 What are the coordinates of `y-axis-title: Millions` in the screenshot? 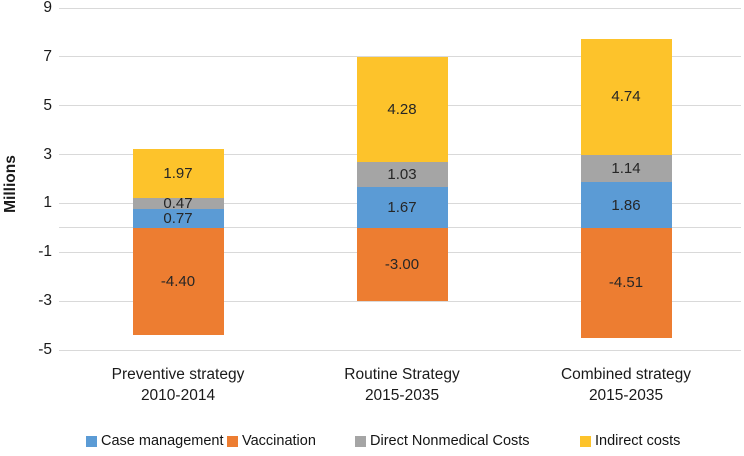 It's located at (10, 184).